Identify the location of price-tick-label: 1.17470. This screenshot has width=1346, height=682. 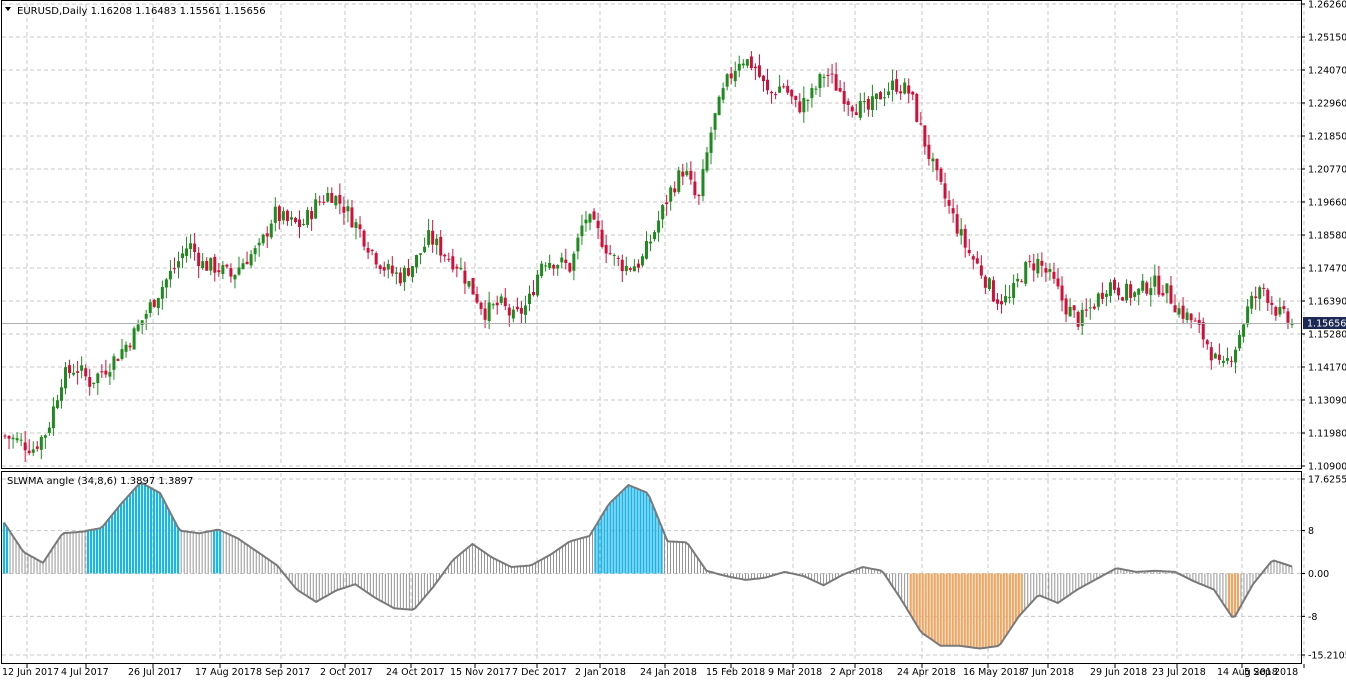
(1327, 269).